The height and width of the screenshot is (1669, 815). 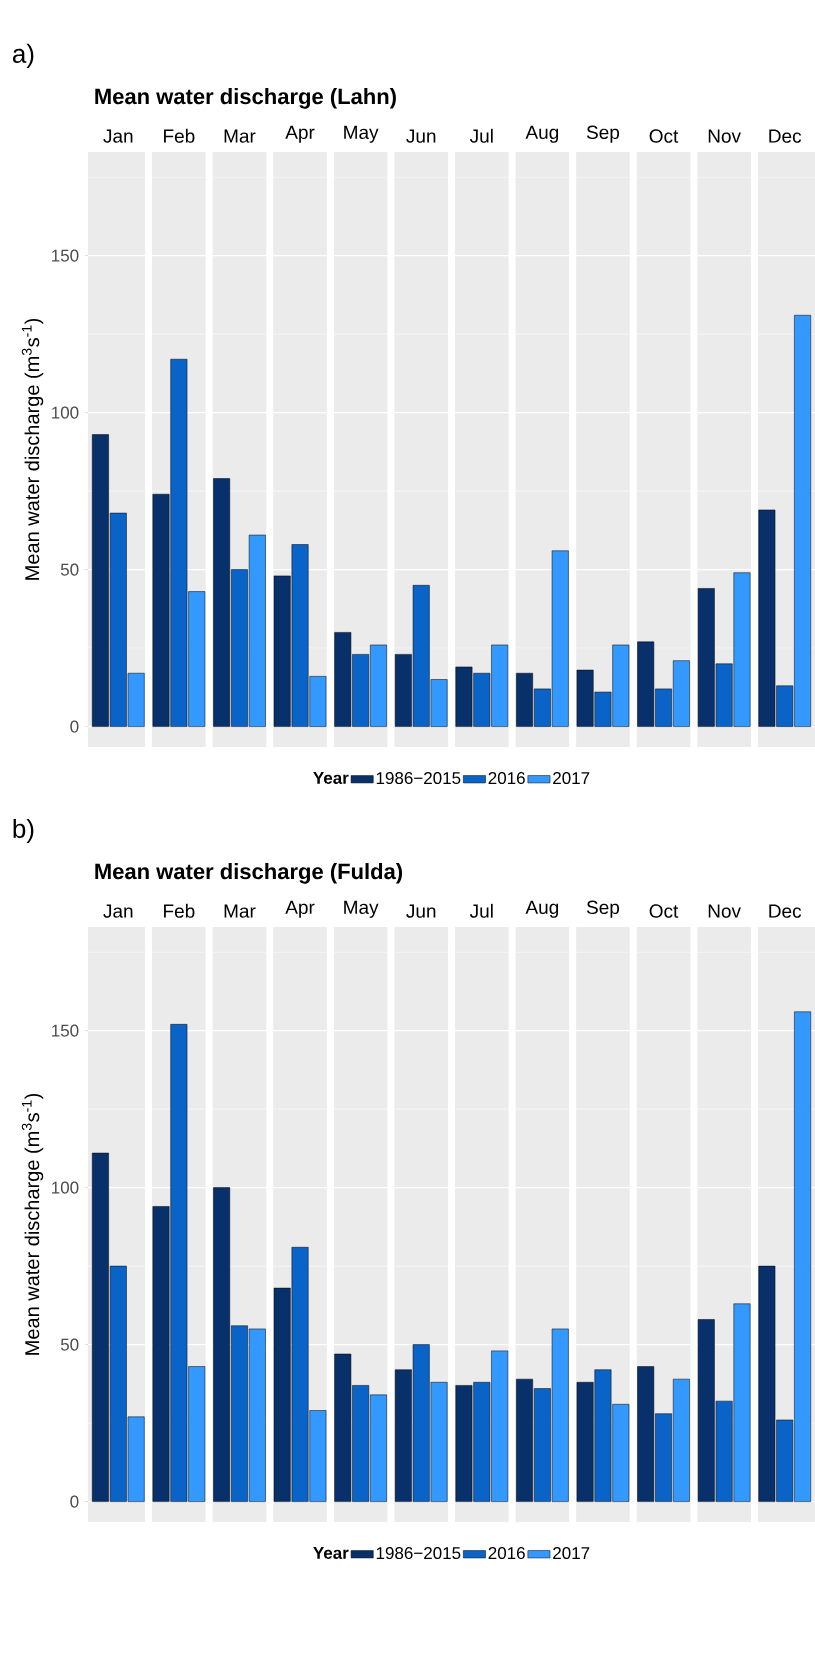 What do you see at coordinates (249, 873) in the screenshot?
I see `chart-title: Mean water discharge (Fulda)` at bounding box center [249, 873].